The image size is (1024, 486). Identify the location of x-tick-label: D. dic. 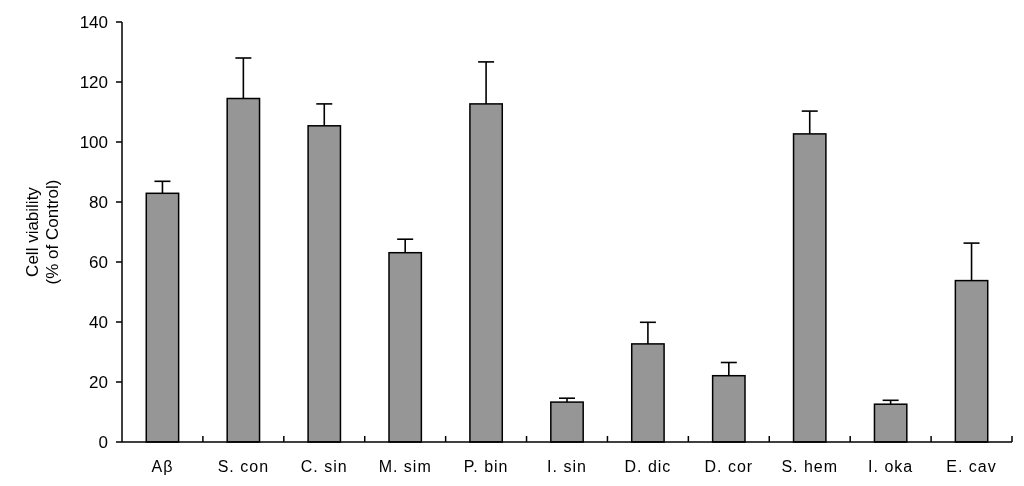
(648, 466).